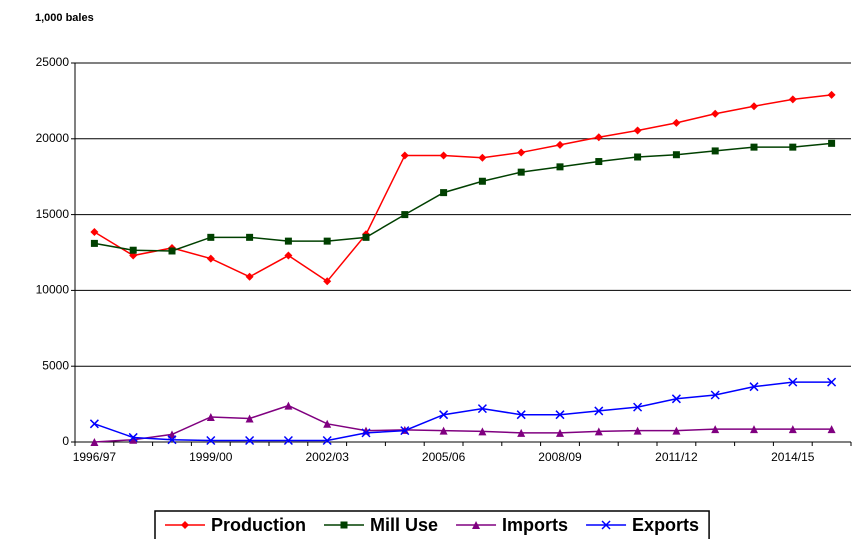 This screenshot has height=539, width=852. What do you see at coordinates (665, 525) in the screenshot?
I see `legend-label: Exports` at bounding box center [665, 525].